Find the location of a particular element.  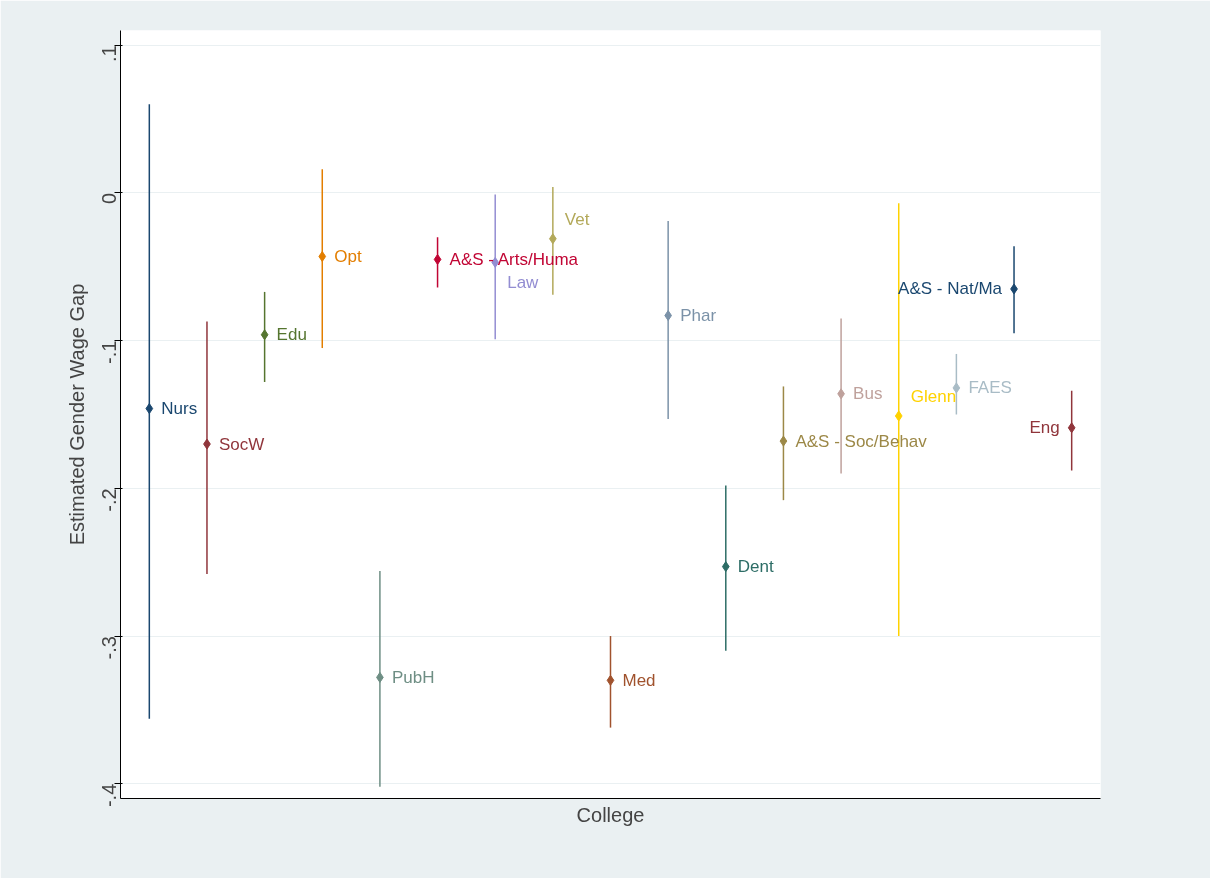

series-label: Edu is located at coordinates (291, 335).